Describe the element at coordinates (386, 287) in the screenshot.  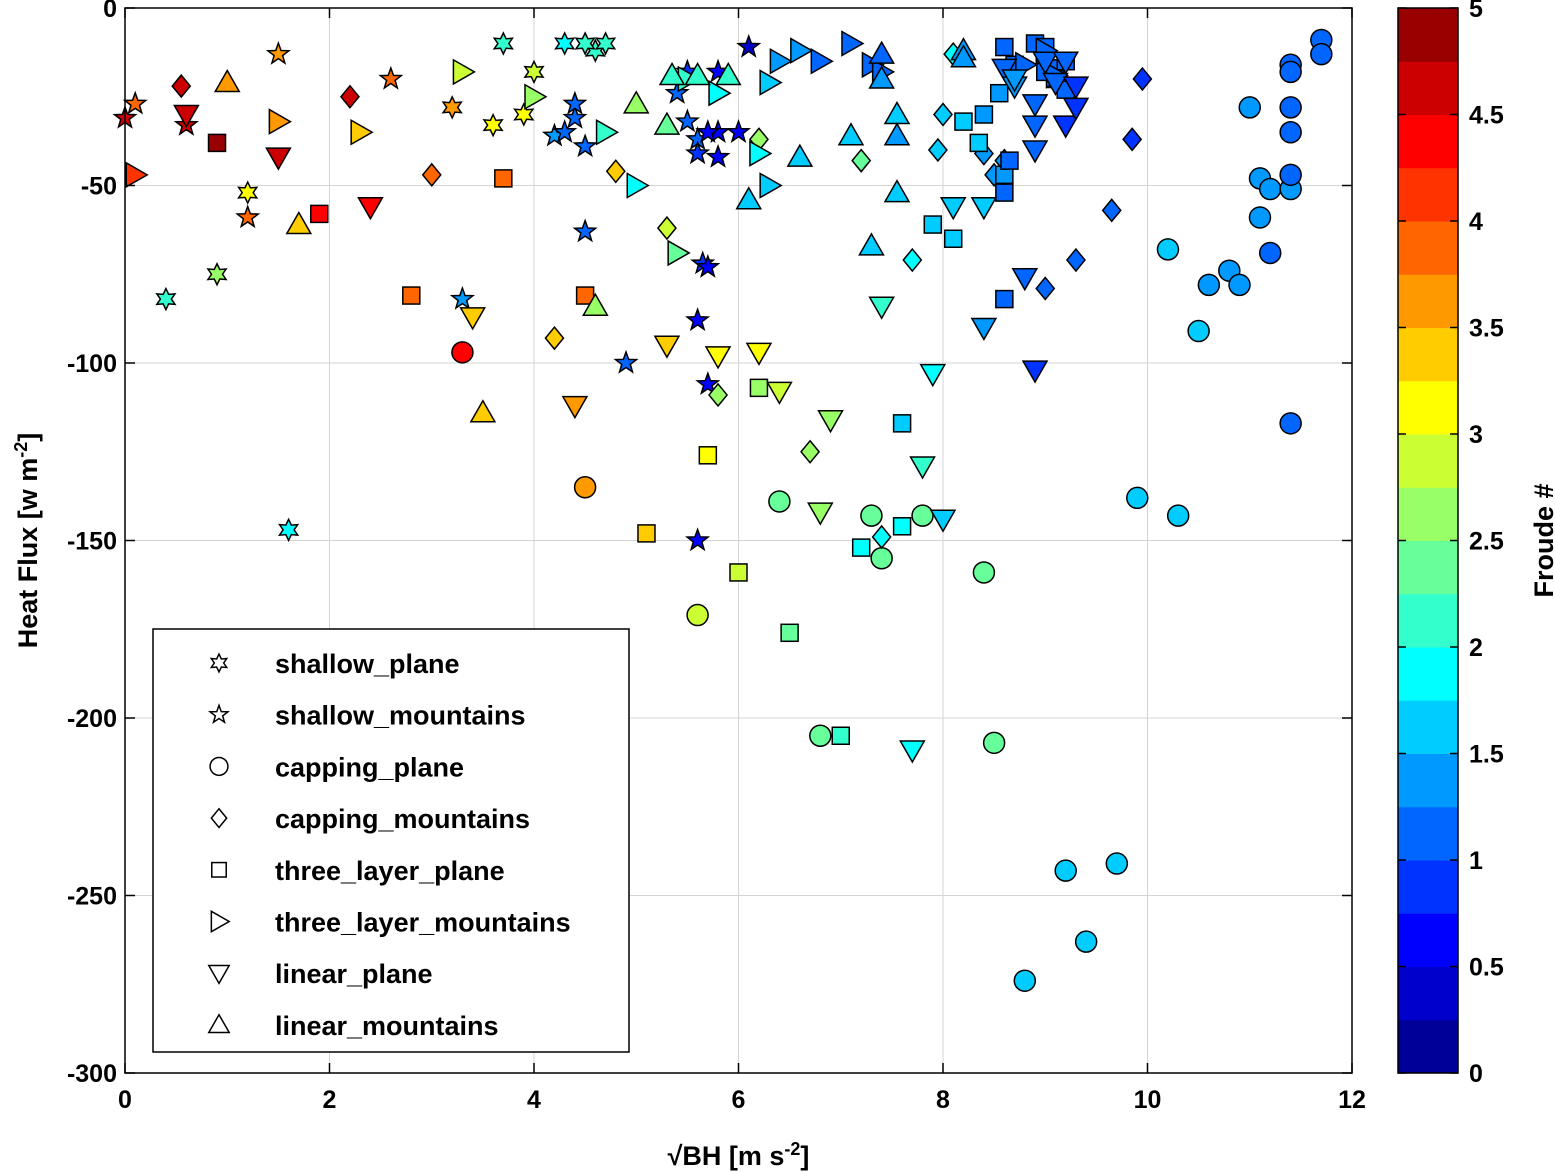
I see `series-shallow-plane` at that location.